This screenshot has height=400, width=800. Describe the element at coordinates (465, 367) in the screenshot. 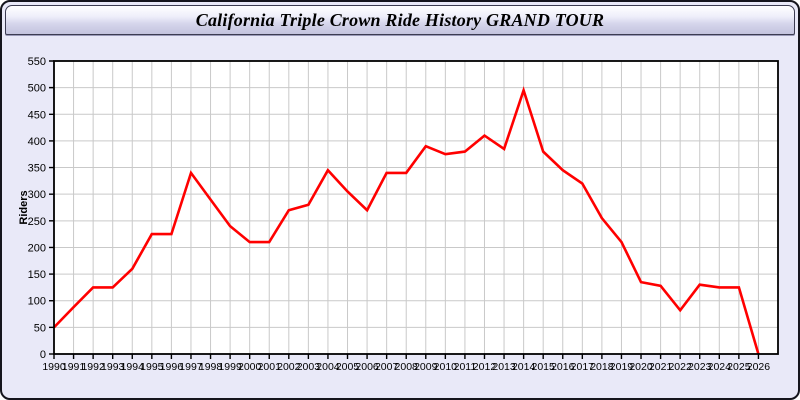

I see `x-tick-label: 2011` at that location.